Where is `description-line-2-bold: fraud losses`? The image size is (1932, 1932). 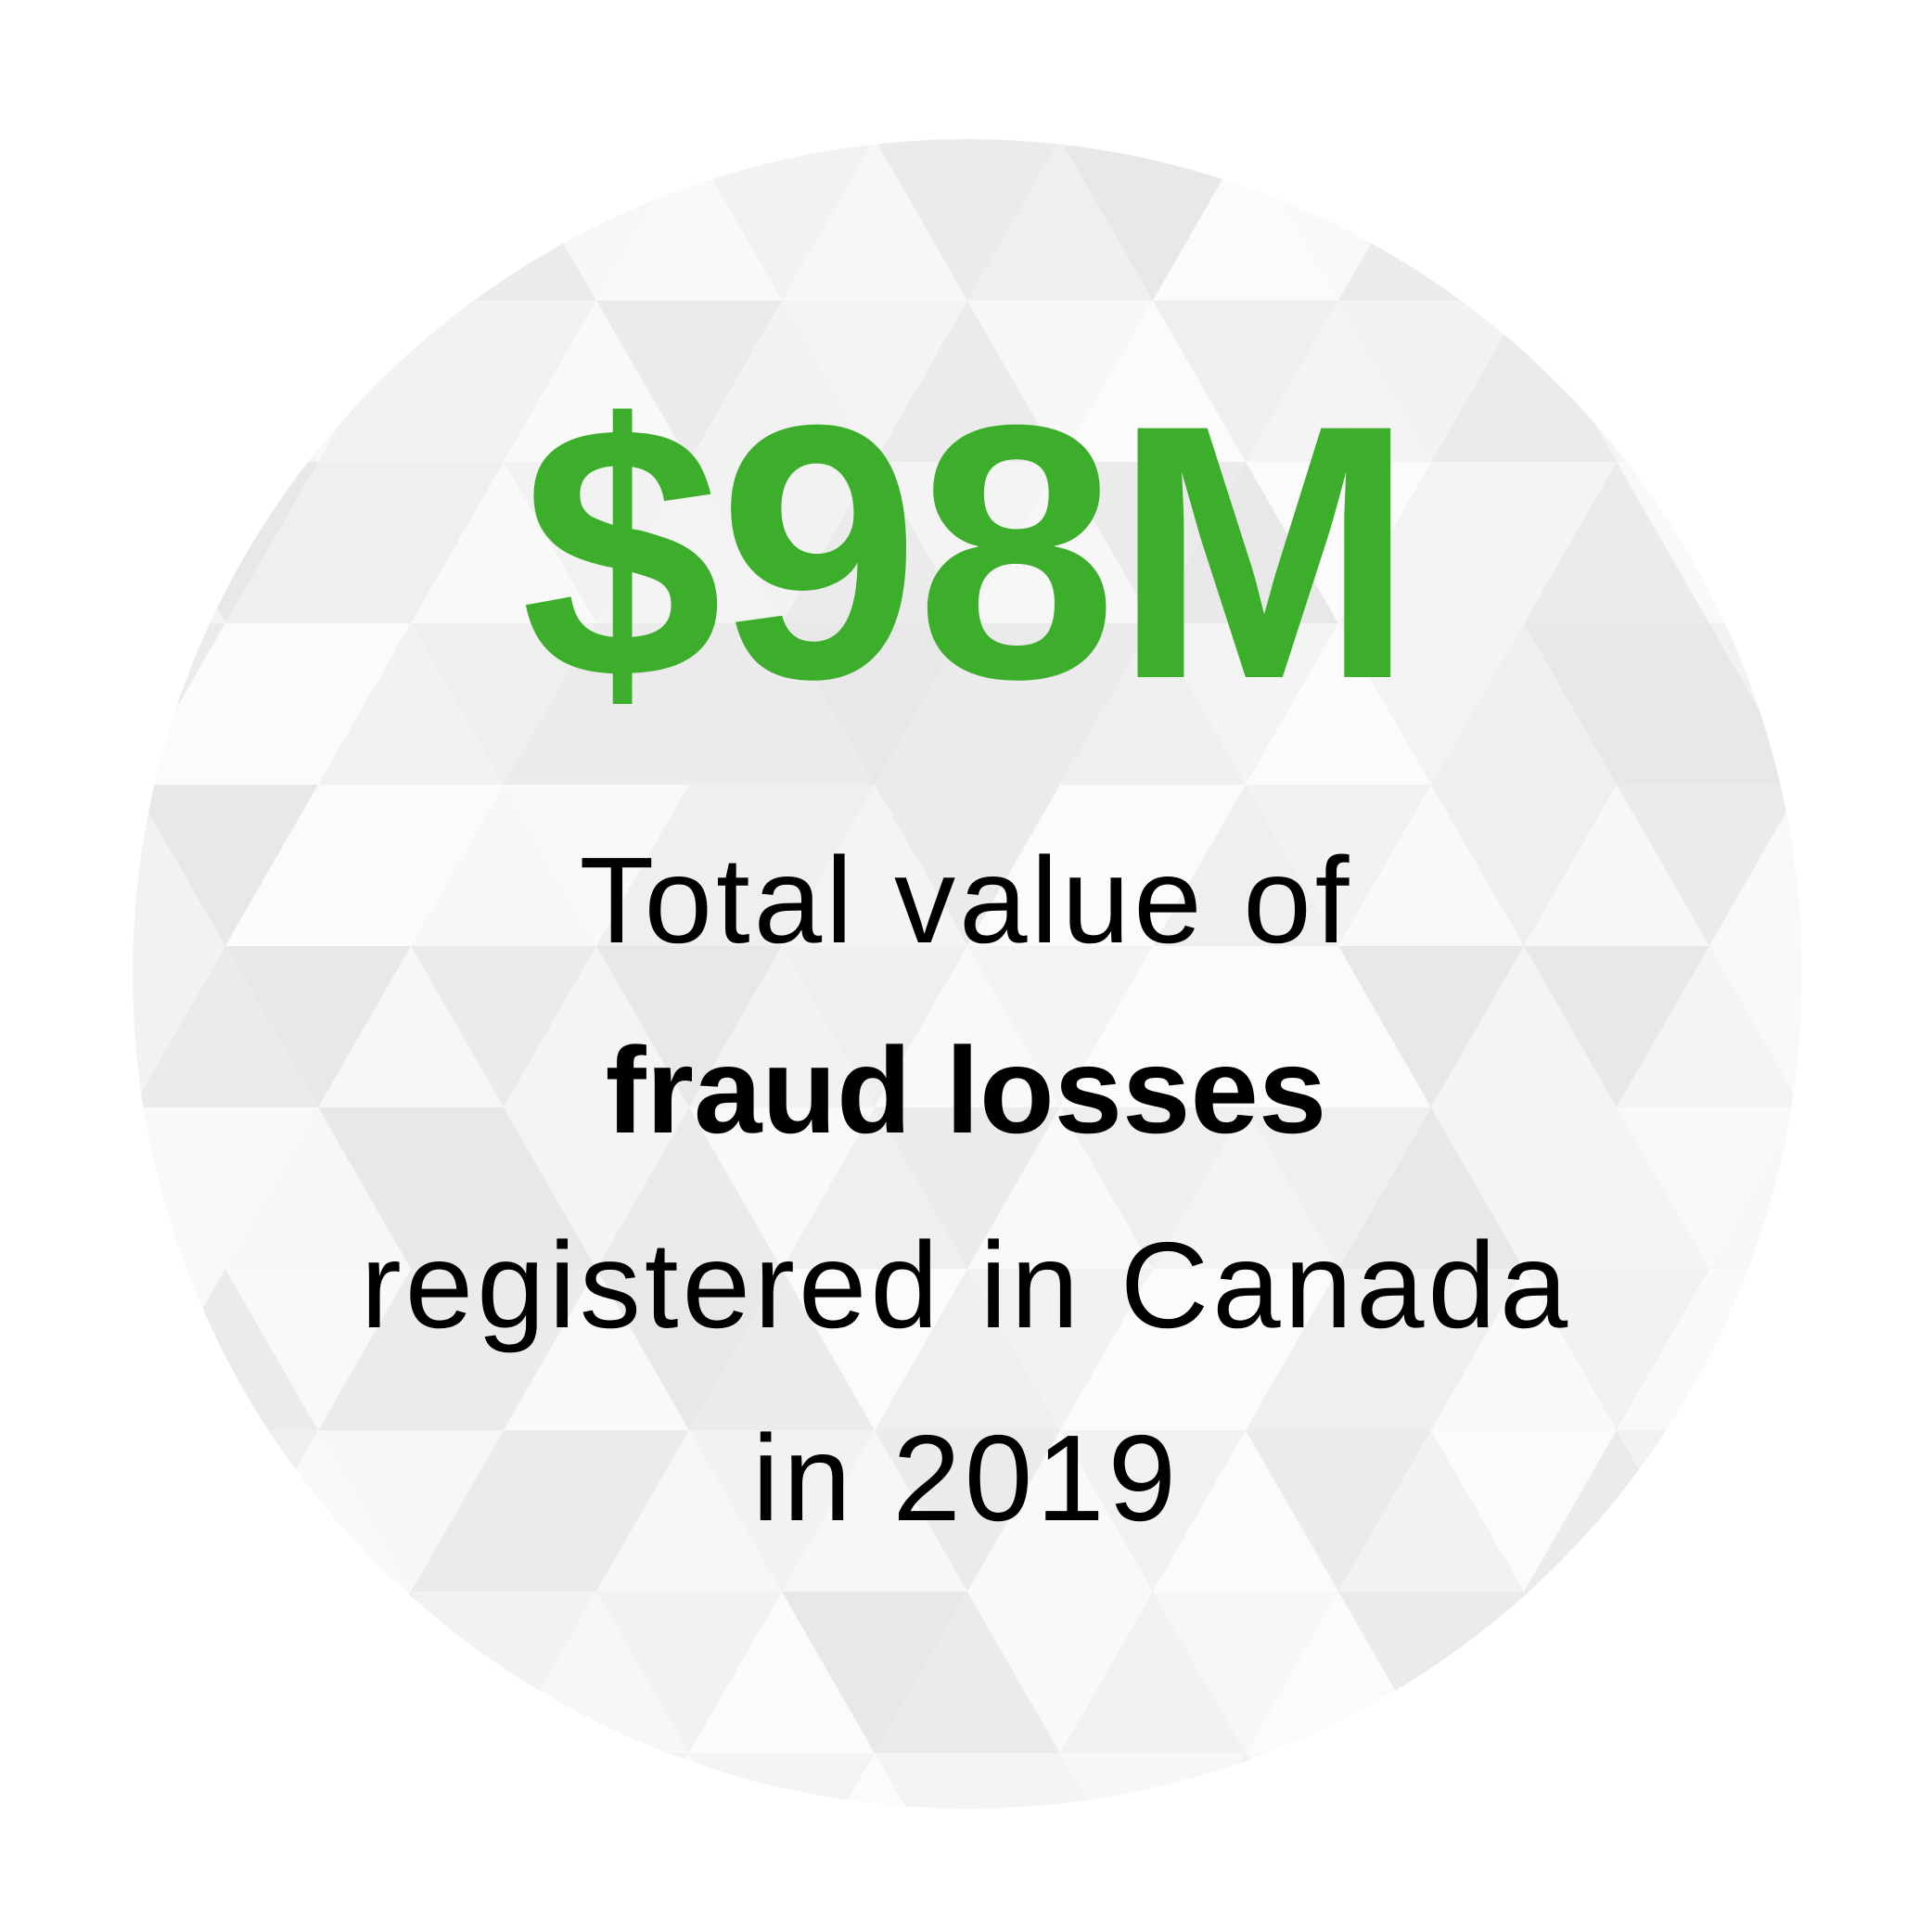
description-line-2-bold: fraud losses is located at coordinates (966, 1090).